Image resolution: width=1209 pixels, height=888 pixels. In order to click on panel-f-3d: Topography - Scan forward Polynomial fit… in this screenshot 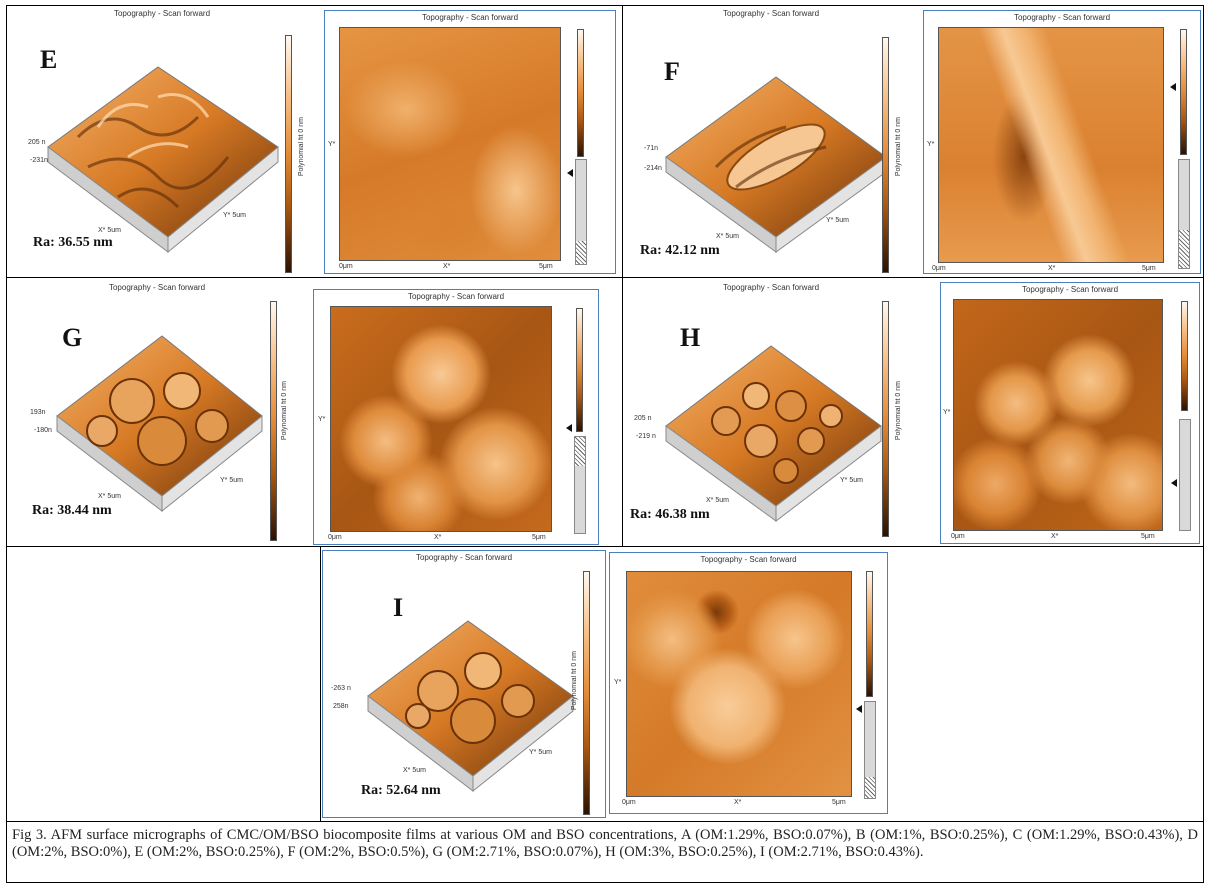, I will do `click(771, 141)`.